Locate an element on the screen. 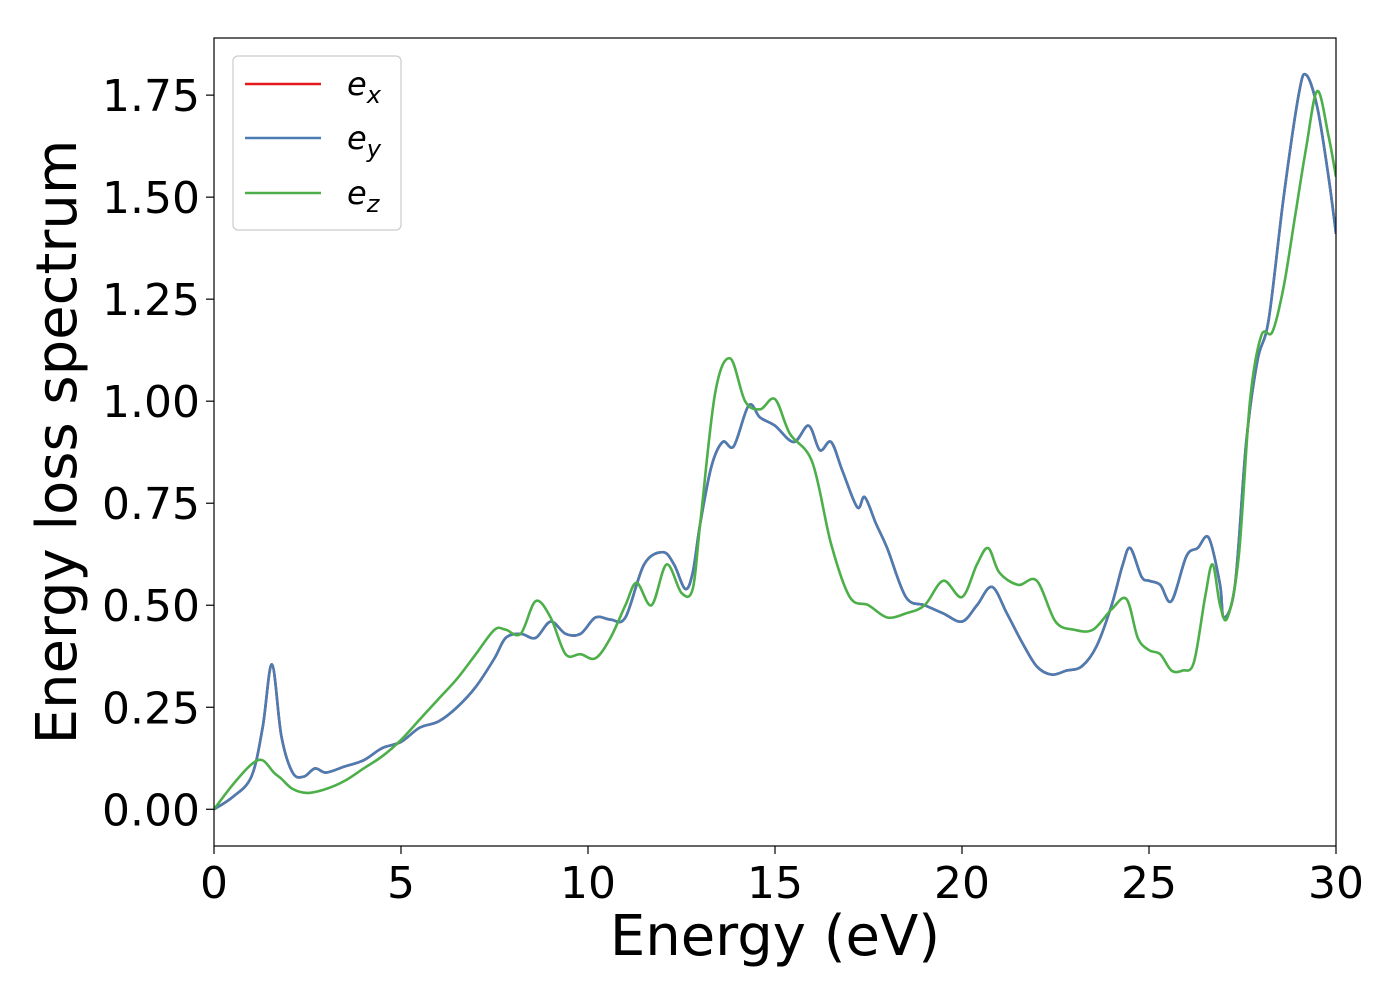 The width and height of the screenshot is (1400, 1000). y-tick-label: 1.00 is located at coordinates (151, 402).